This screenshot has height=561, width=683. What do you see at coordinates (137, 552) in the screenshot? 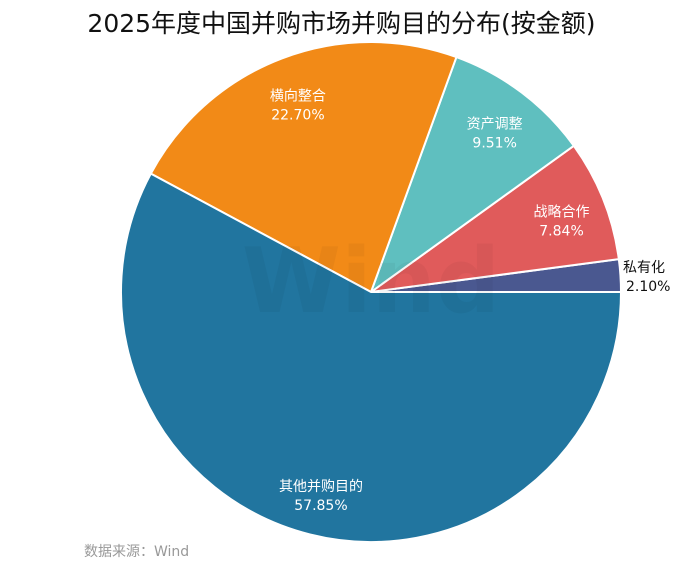
I see `data-source: 数据来源：Wind` at bounding box center [137, 552].